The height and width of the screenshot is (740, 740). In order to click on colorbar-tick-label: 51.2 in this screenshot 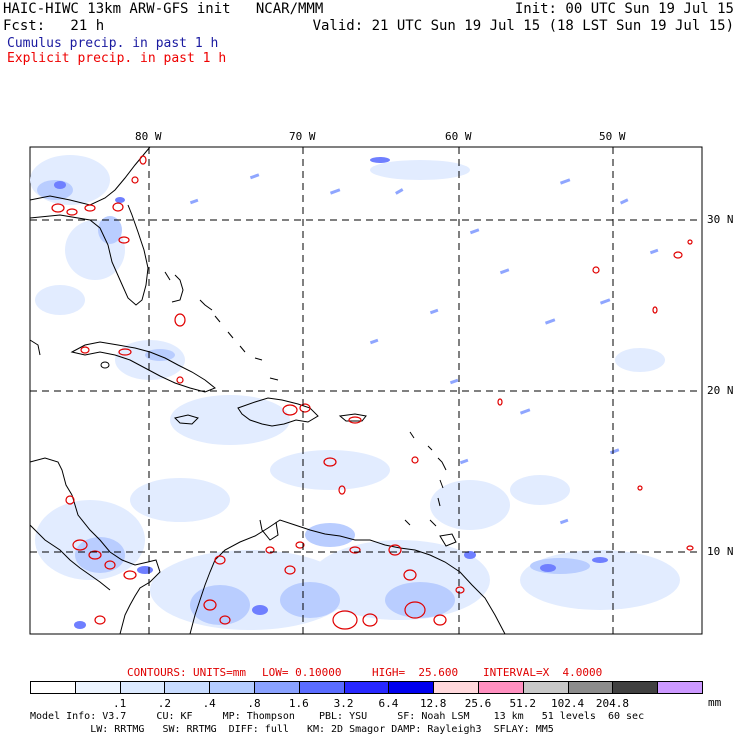, I will do `click(523, 703)`.